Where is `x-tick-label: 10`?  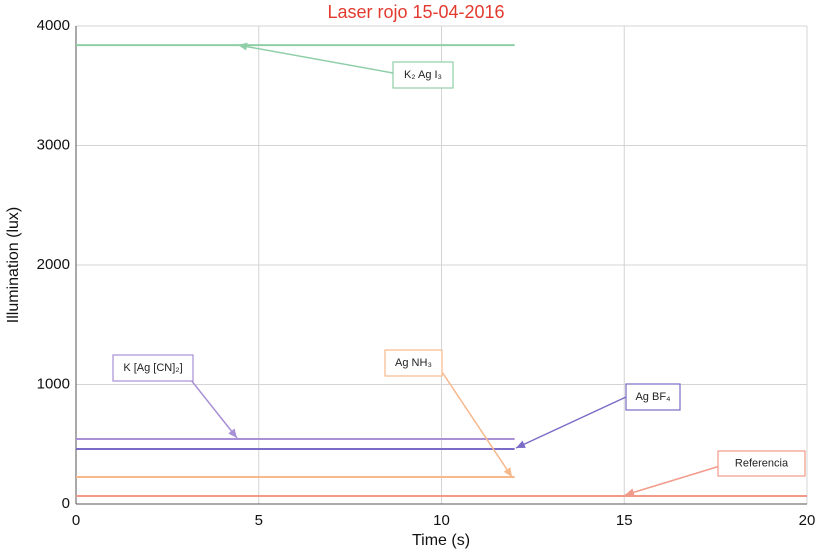
x-tick-label: 10 is located at coordinates (441, 520).